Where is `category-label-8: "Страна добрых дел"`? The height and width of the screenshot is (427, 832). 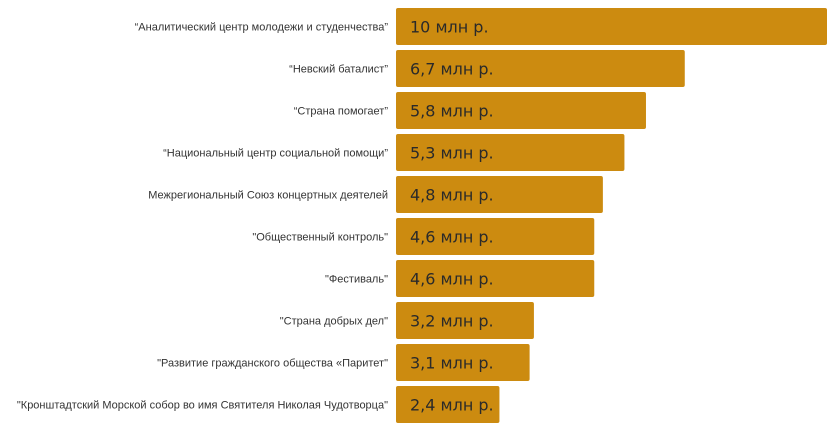
category-label-8: "Страна добрых дел" is located at coordinates (334, 322).